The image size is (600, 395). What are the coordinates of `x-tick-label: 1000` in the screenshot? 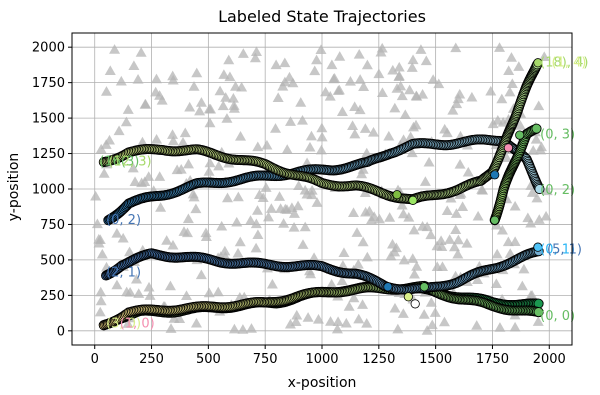 It's located at (321, 359).